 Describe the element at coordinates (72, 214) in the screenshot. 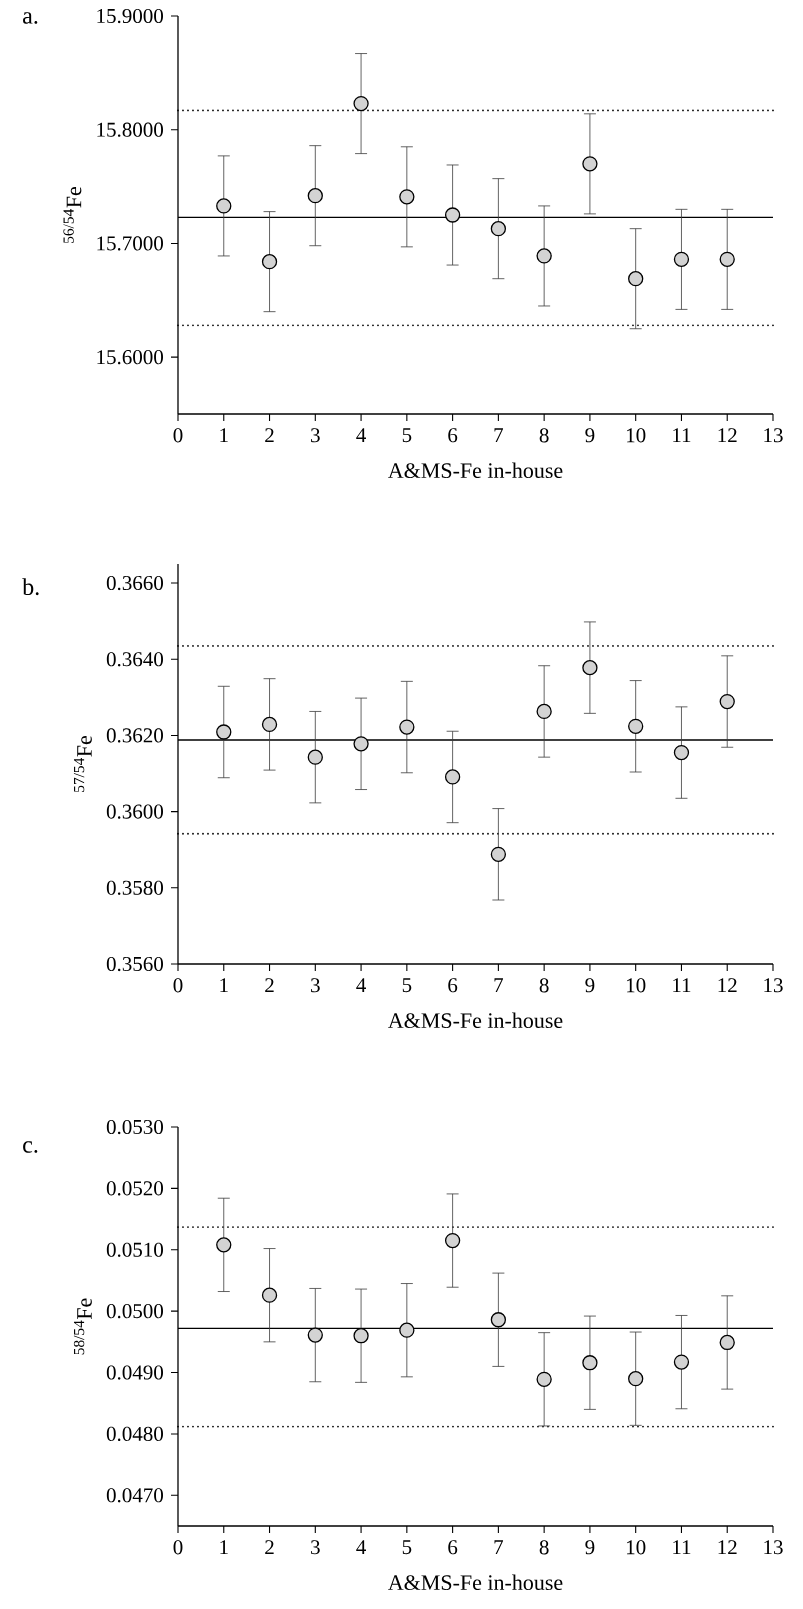

I see `y-axis-title: $^{56/54}$Fe` at that location.